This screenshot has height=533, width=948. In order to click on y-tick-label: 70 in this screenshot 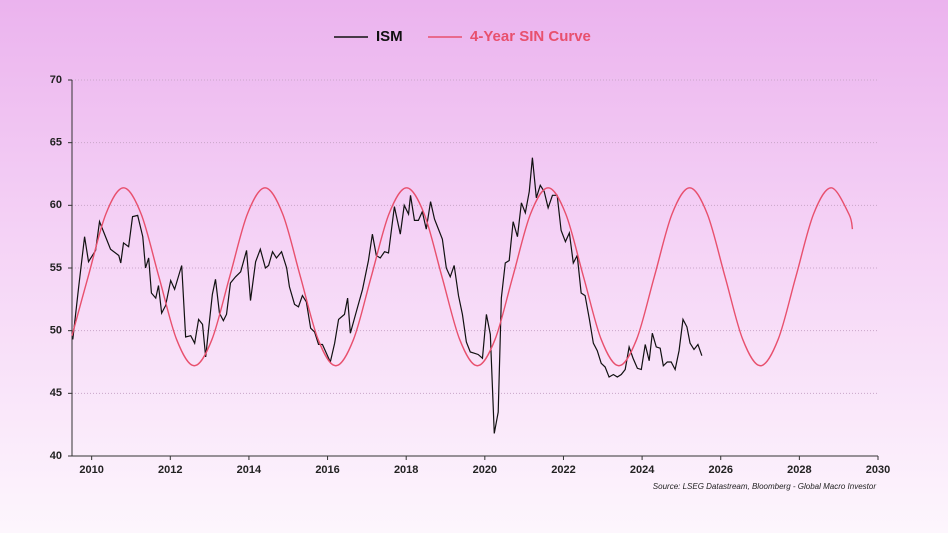, I will do `click(56, 80)`.